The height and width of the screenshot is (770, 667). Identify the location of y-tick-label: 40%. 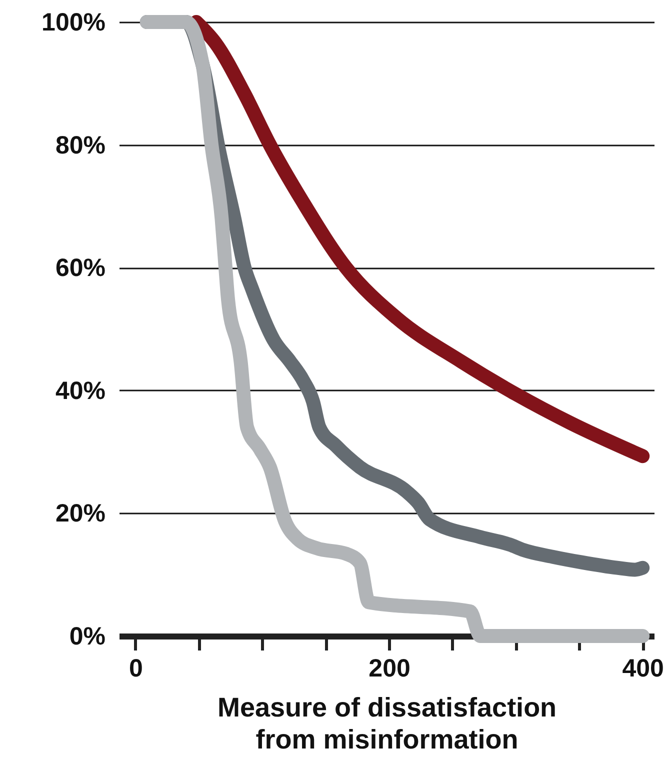
(80, 390).